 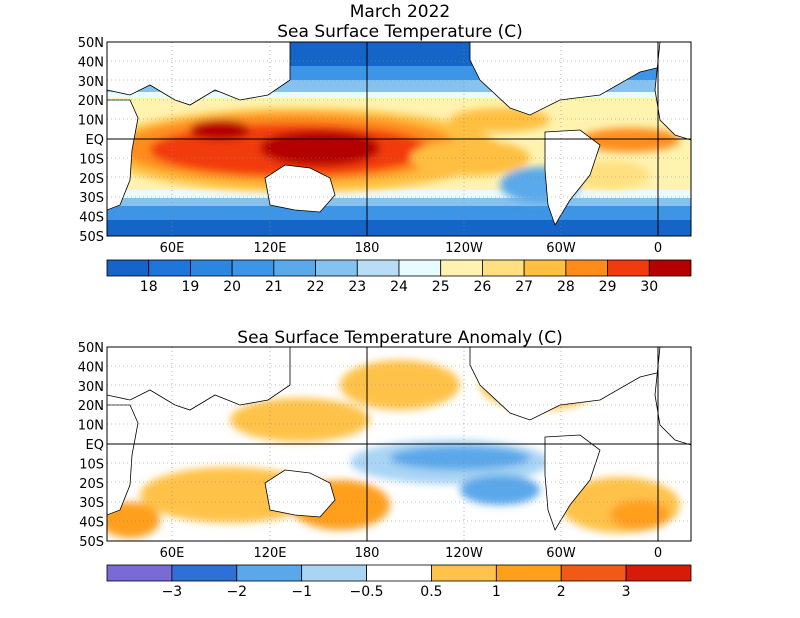 What do you see at coordinates (274, 287) in the screenshot?
I see `sst-colorbar-label: 21` at bounding box center [274, 287].